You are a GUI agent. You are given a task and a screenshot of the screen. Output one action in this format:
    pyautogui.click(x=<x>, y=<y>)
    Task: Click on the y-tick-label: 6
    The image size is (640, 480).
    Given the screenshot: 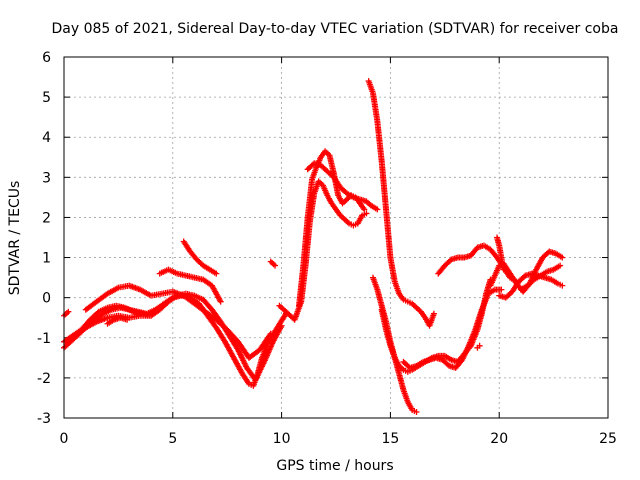 What is the action you would take?
    pyautogui.click(x=46, y=58)
    